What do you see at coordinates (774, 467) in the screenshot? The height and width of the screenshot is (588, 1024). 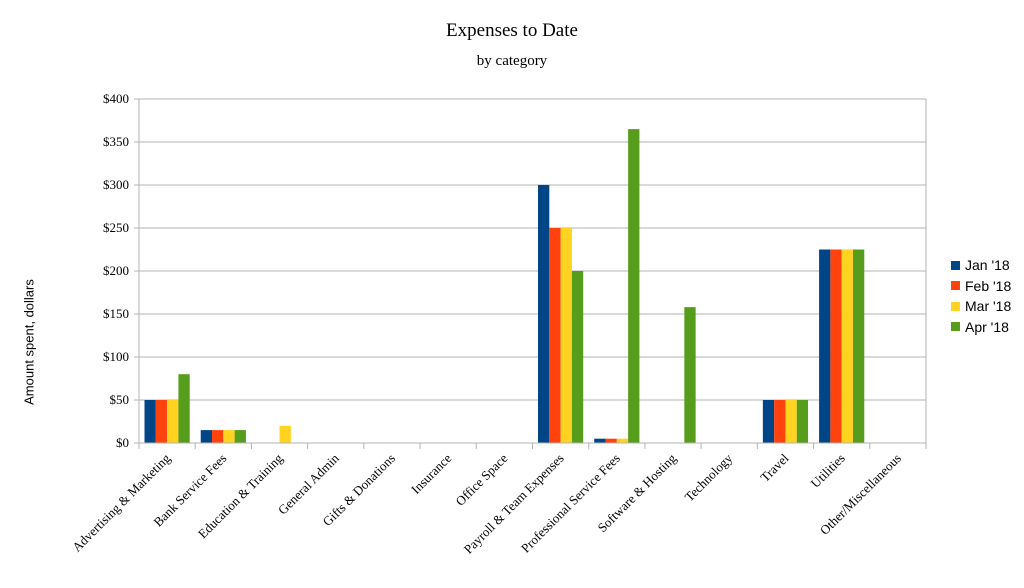 I see `x-tick-label: Travel` at bounding box center [774, 467].